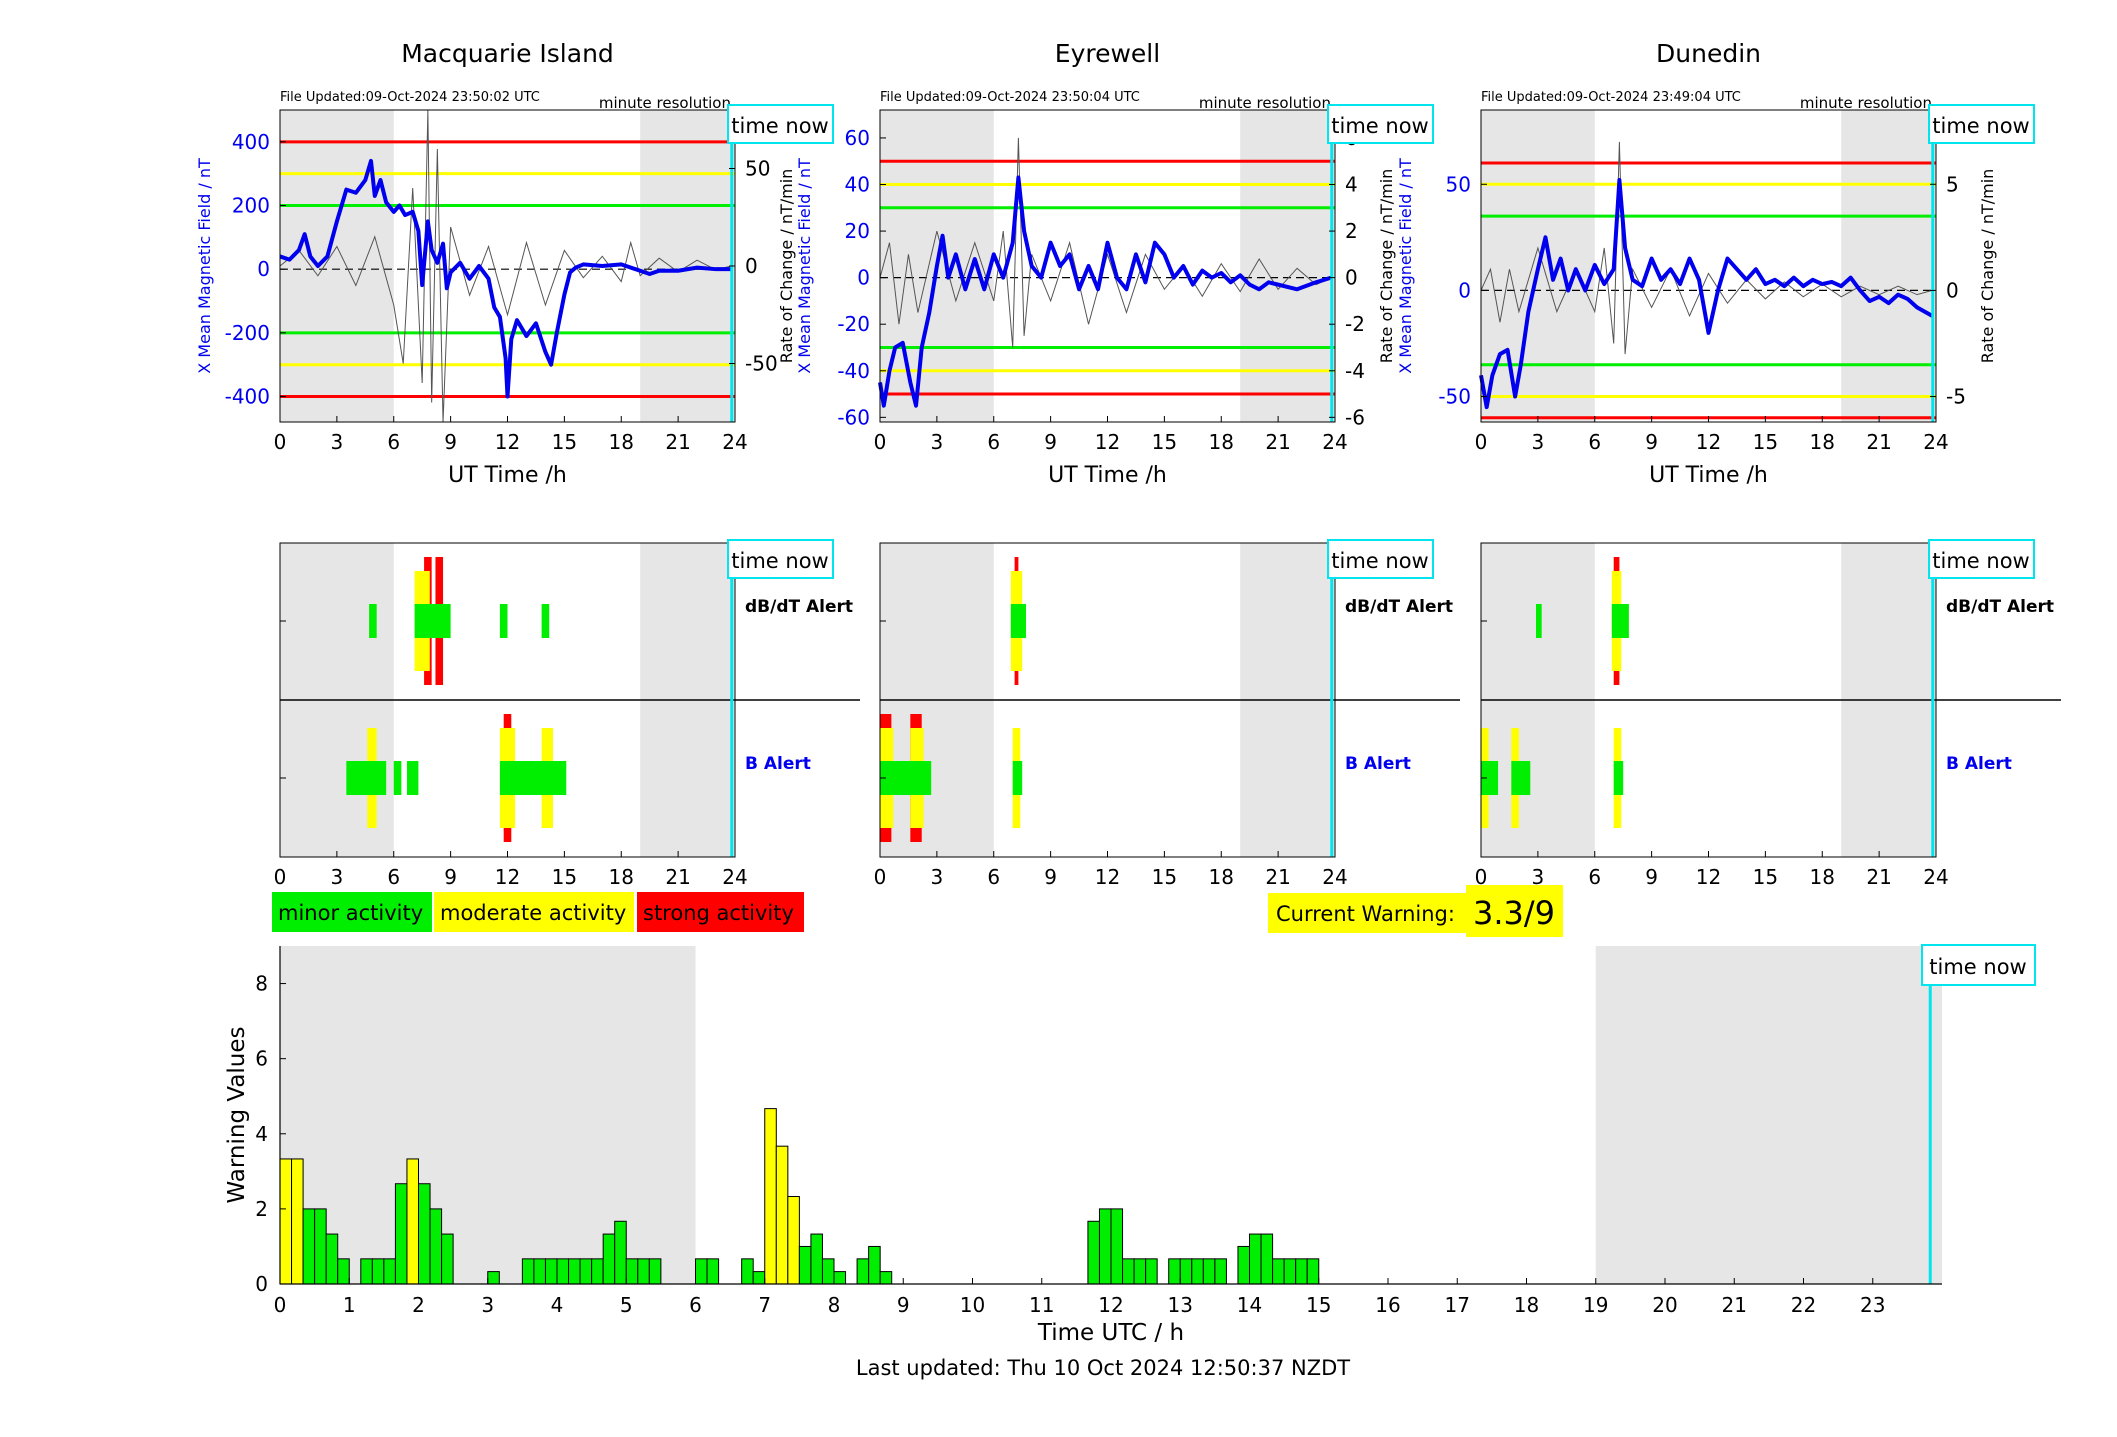 The image size is (2117, 1437). What do you see at coordinates (1514, 911) in the screenshot?
I see `current-warning-value-box` at bounding box center [1514, 911].